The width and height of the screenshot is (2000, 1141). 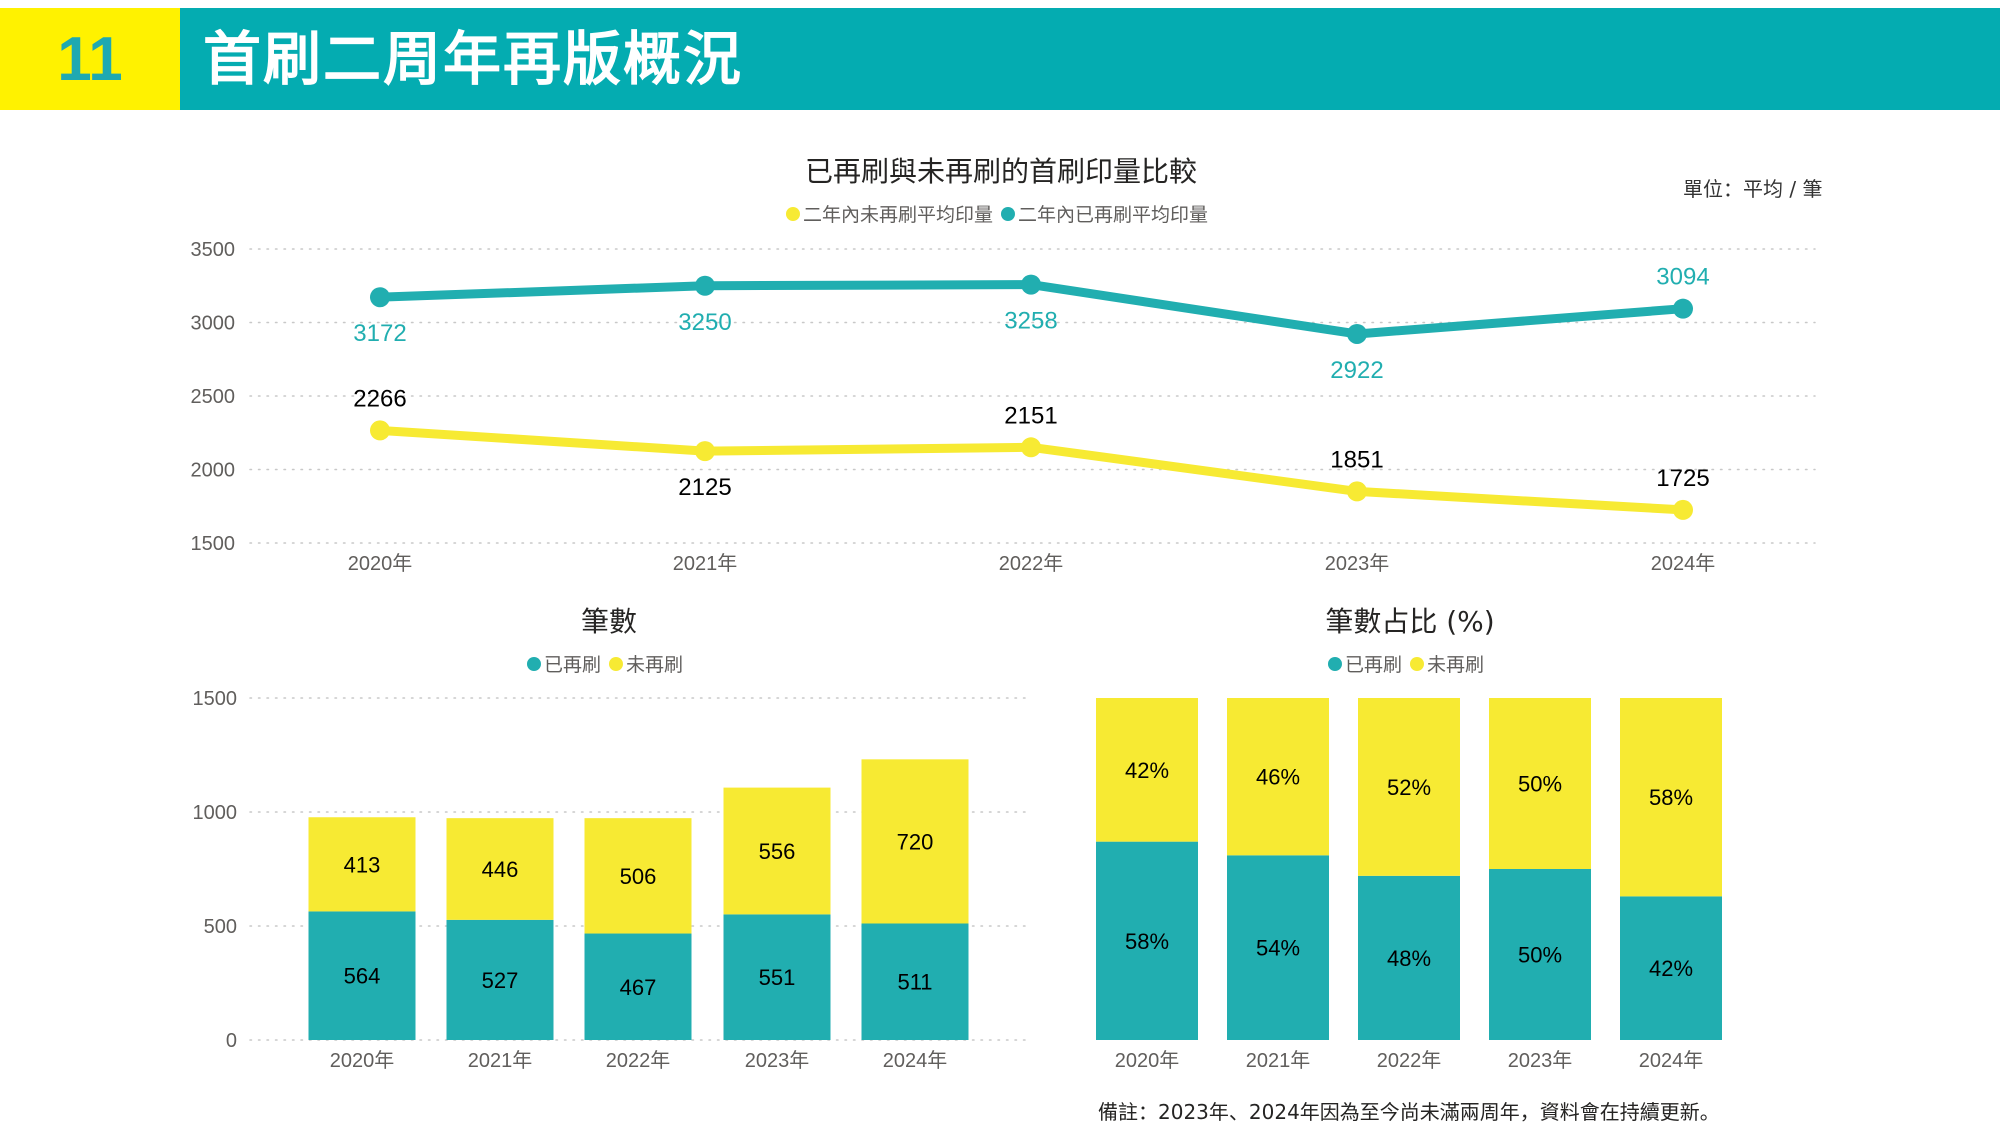 What do you see at coordinates (379, 333) in the screenshot?
I see `data-label: 3172` at bounding box center [379, 333].